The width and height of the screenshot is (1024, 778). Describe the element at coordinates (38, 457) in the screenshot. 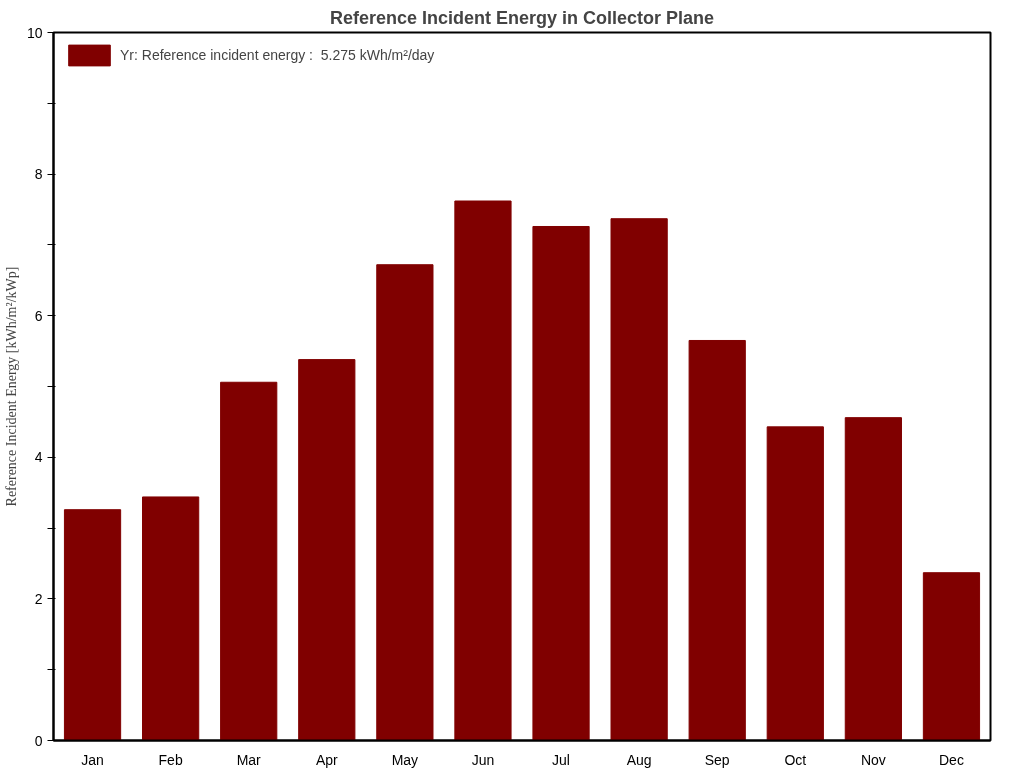

I see `y-tick-label: 4` at that location.